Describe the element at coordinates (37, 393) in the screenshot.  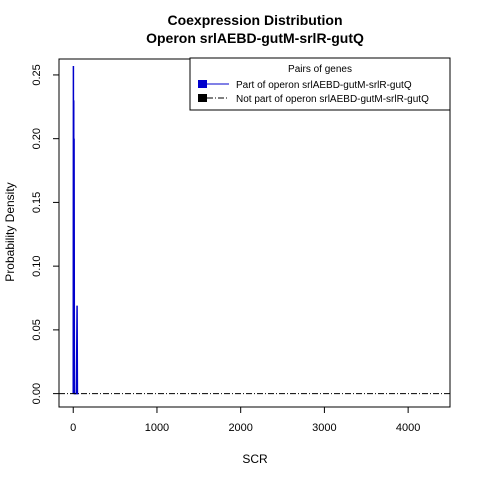
I see `y-tick-label-0: 0.00` at that location.